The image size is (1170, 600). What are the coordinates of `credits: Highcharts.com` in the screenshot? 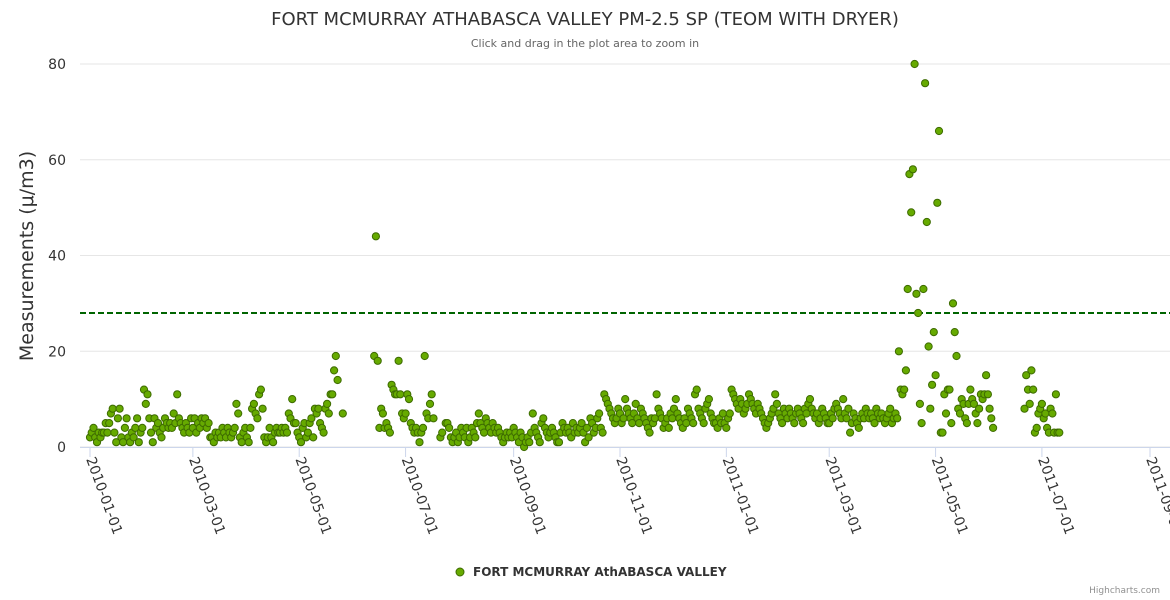 It's located at (1124, 591).